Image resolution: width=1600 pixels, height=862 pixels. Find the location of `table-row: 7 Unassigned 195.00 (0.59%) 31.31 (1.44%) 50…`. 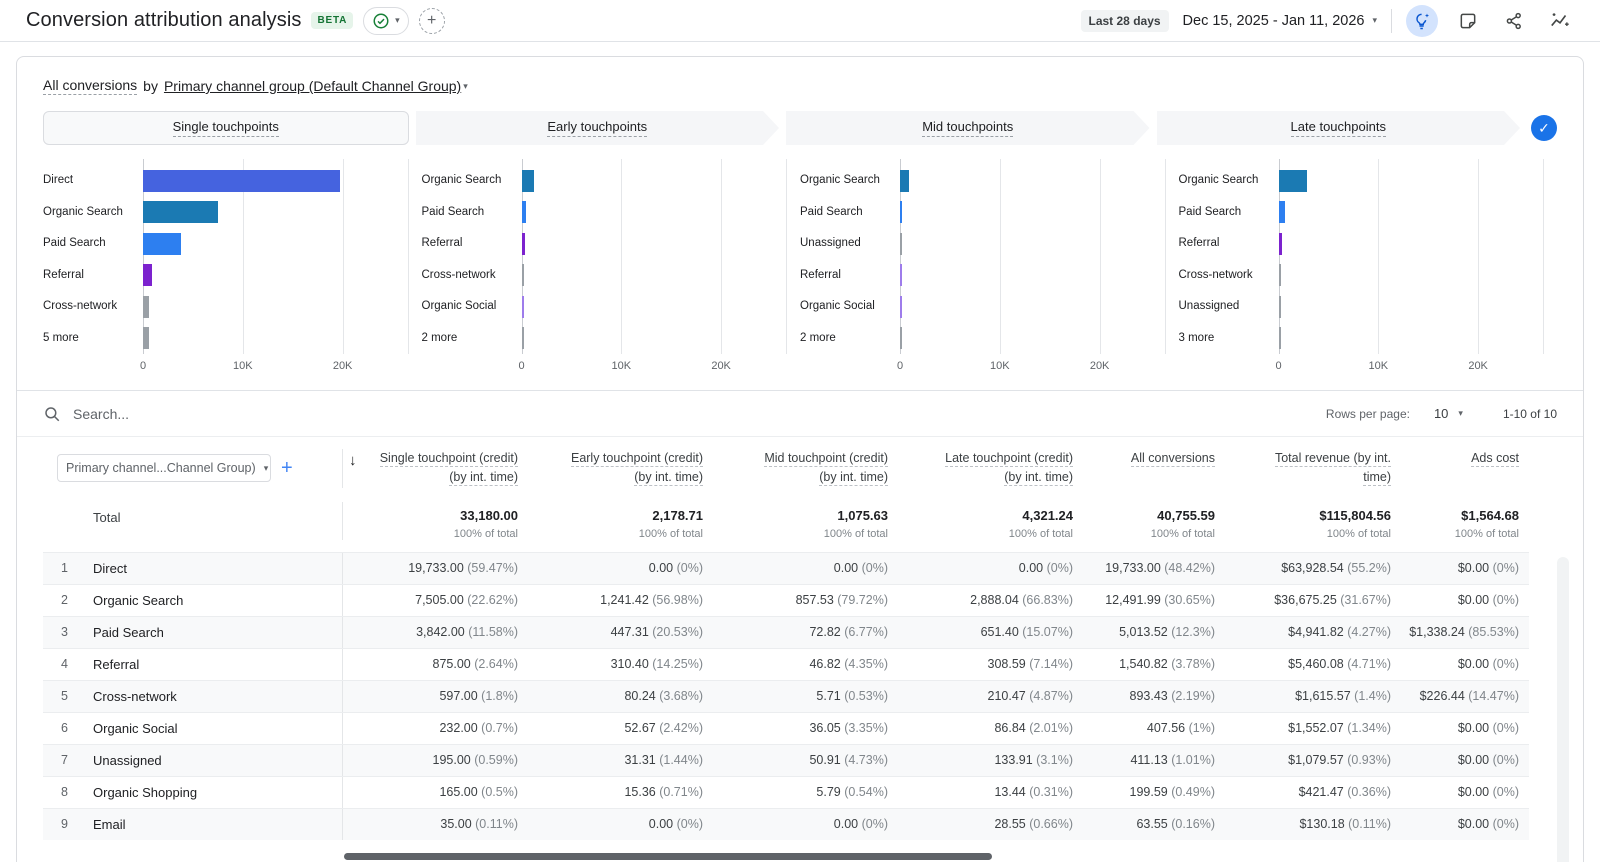

table-row: 7 Unassigned 195.00 (0.59%) 31.31 (1.44%) 50… is located at coordinates (786, 759).